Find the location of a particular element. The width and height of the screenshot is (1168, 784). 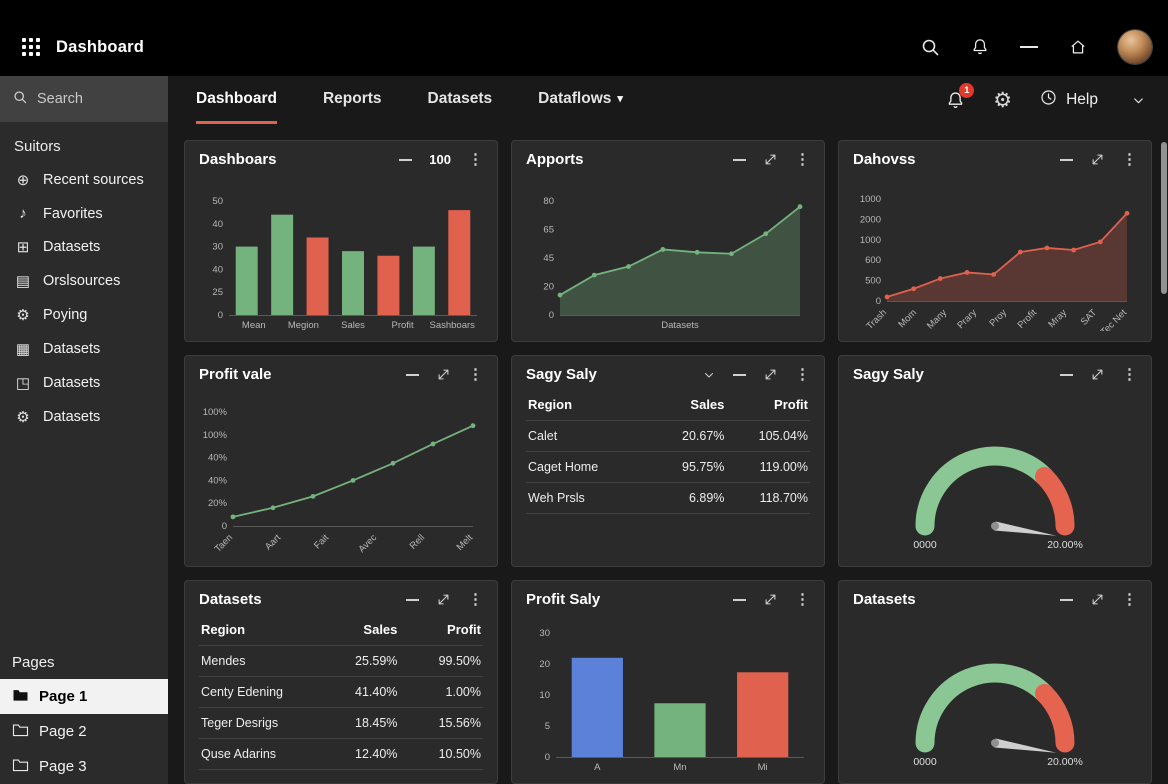

gear-icon: ⚙ is located at coordinates (1003, 100).